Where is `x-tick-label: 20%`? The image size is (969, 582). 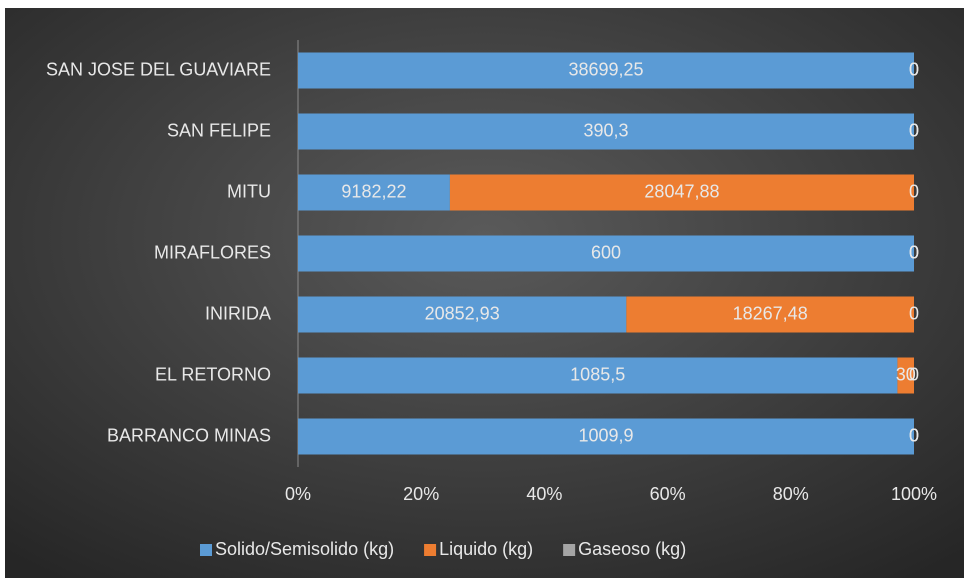
x-tick-label: 20% is located at coordinates (421, 494).